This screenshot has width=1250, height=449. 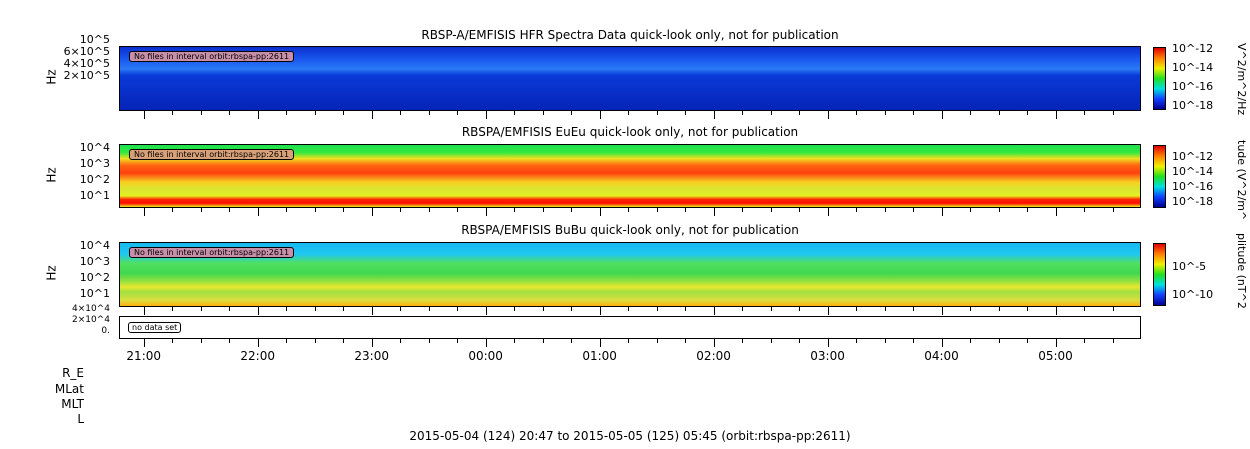 I want to click on x-tick-label: 22:00, so click(x=257, y=356).